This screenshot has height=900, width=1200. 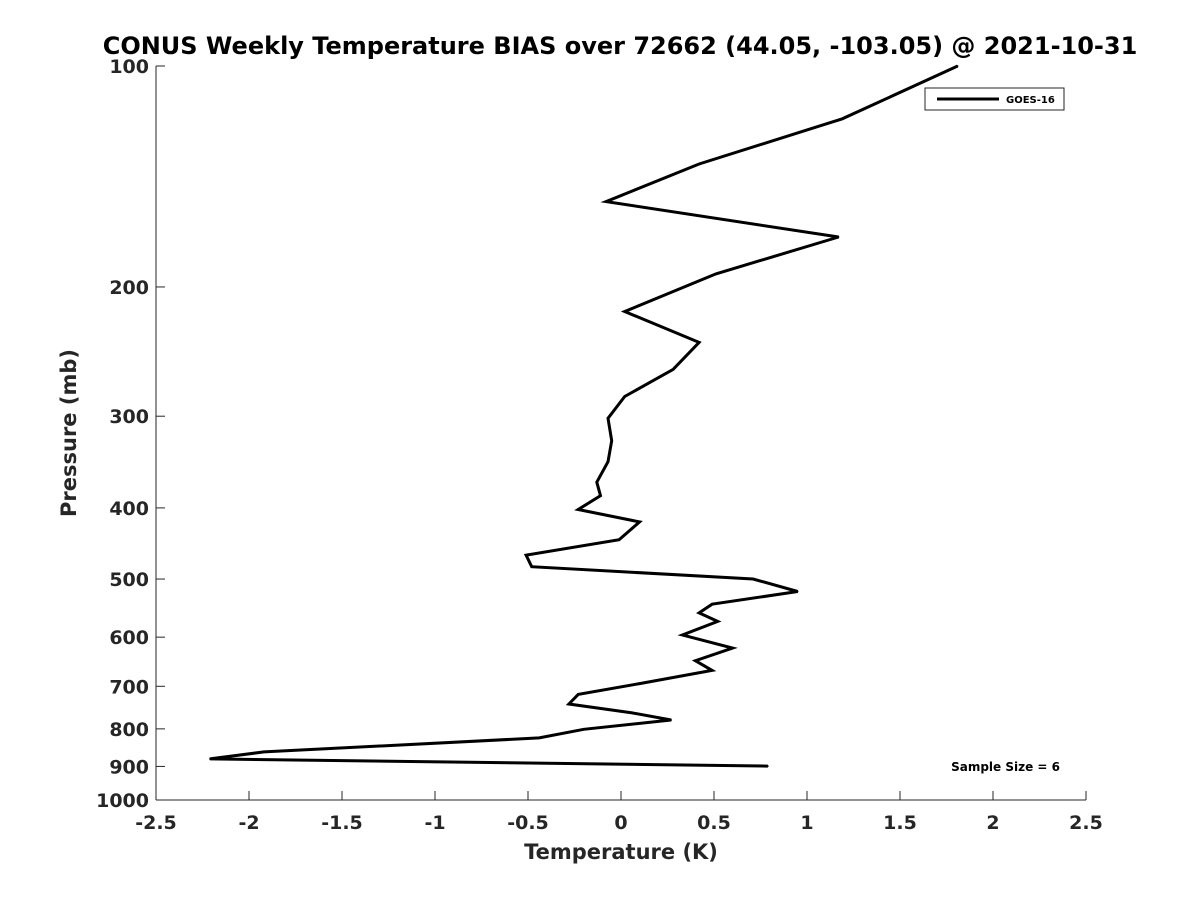 I want to click on y-tick-label: 900, so click(x=129, y=767).